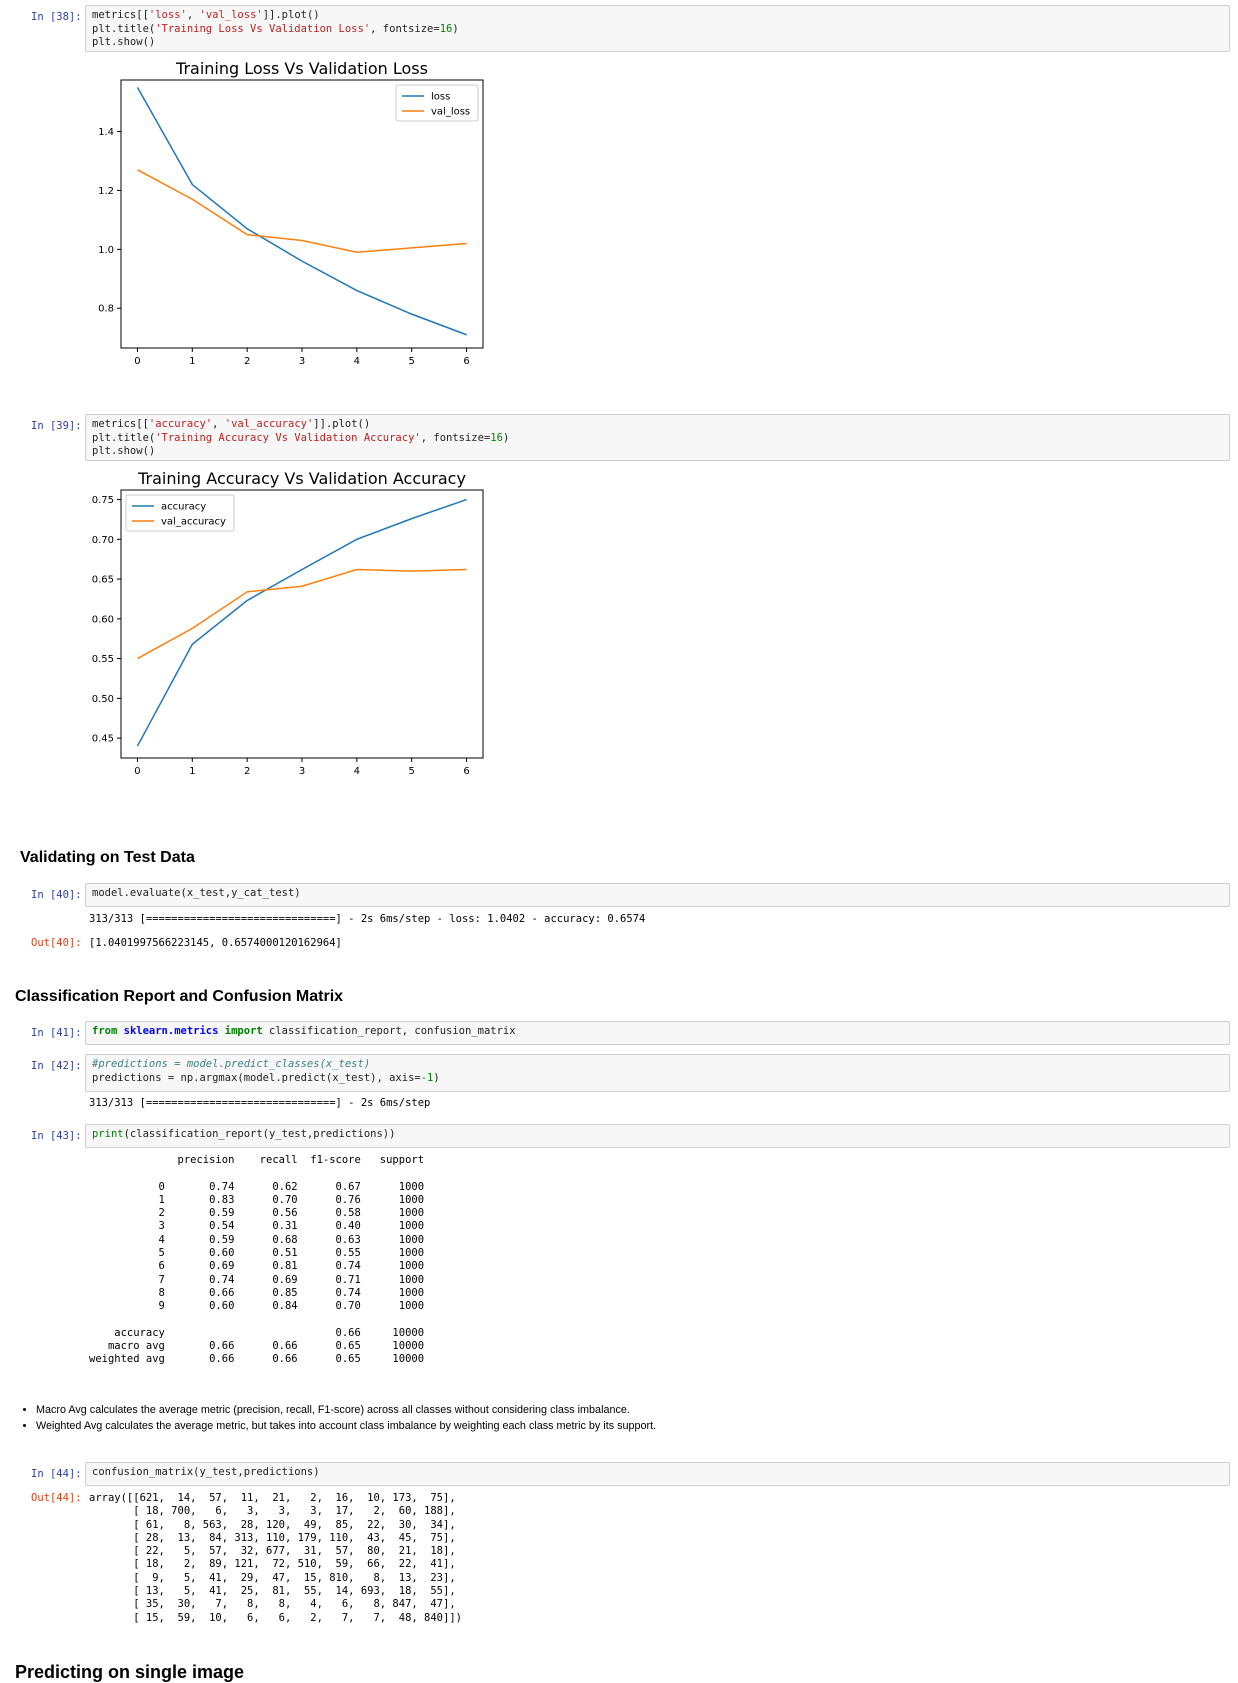  I want to click on cell-39-prompt: In [39]:, so click(56, 426).